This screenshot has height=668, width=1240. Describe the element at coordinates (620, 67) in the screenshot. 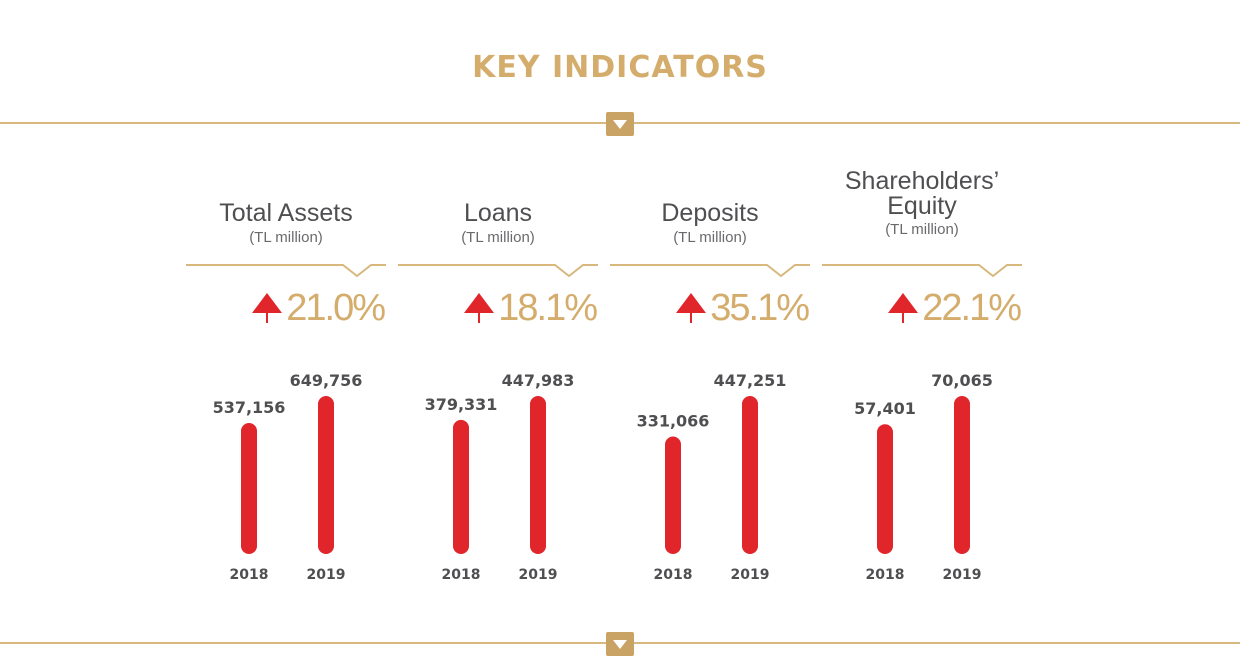

I see `page-title: KEY INDICATORS` at that location.